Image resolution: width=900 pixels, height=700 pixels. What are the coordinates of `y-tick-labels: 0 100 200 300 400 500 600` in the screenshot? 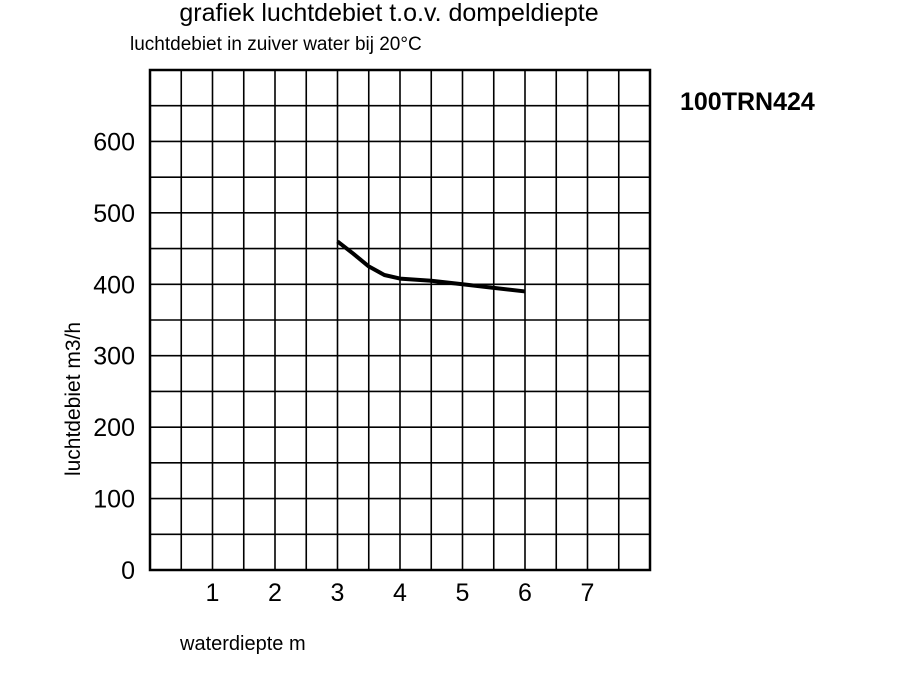 It's located at (114, 356).